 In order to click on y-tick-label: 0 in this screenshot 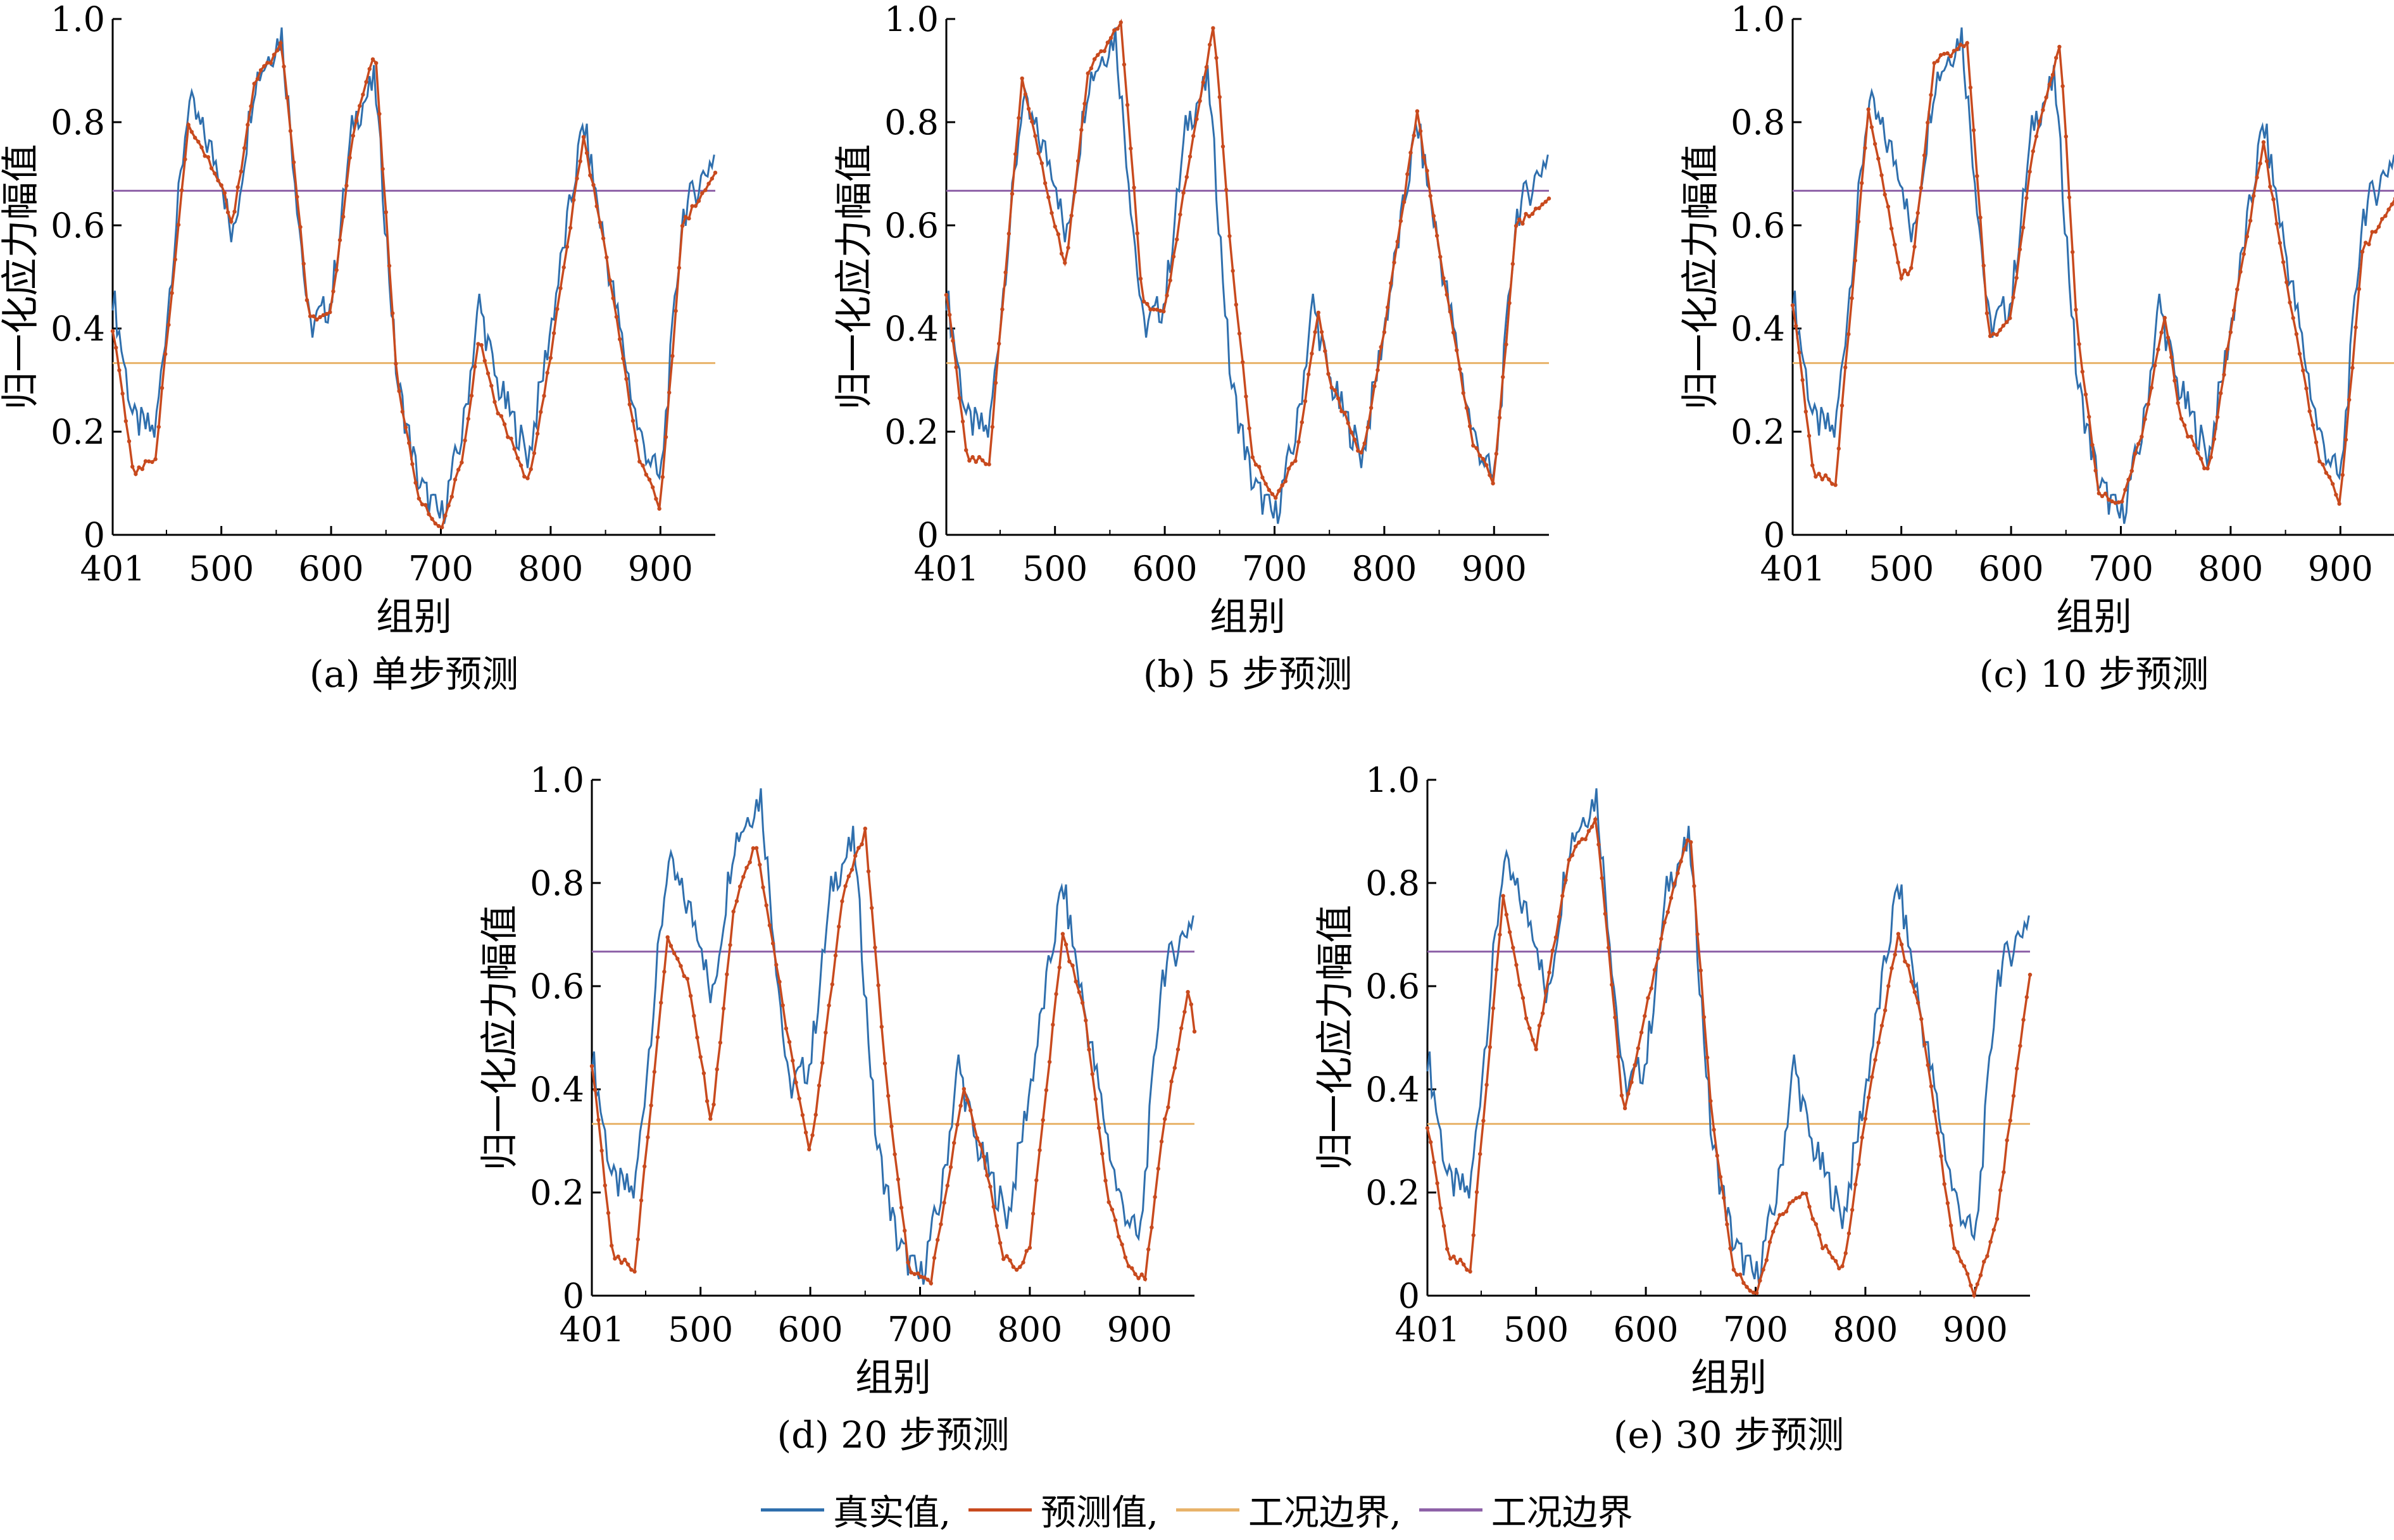, I will do `click(1775, 535)`.